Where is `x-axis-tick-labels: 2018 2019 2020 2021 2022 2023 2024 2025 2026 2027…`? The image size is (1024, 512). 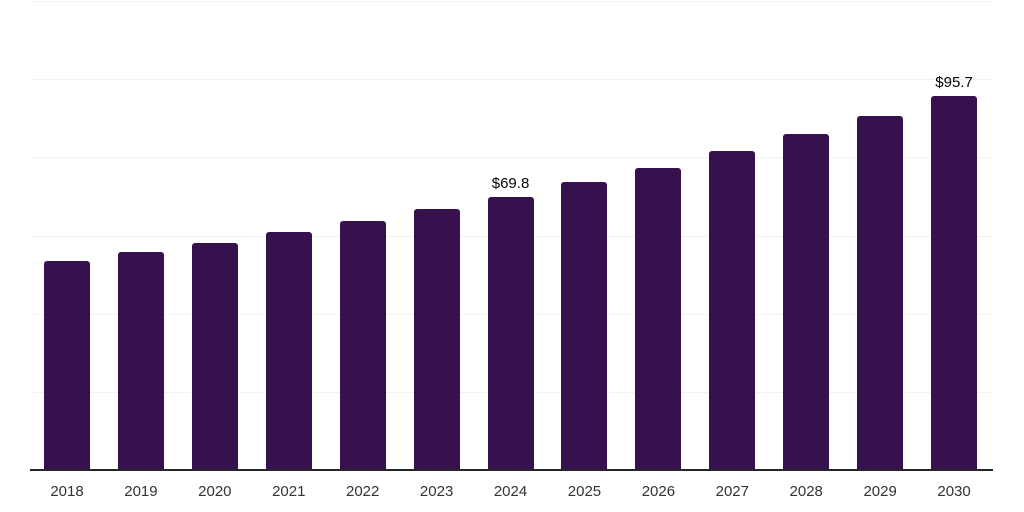
x-axis-tick-labels: 2018 2019 2020 2021 2022 2023 2024 2025 2026 2027… is located at coordinates (510, 493).